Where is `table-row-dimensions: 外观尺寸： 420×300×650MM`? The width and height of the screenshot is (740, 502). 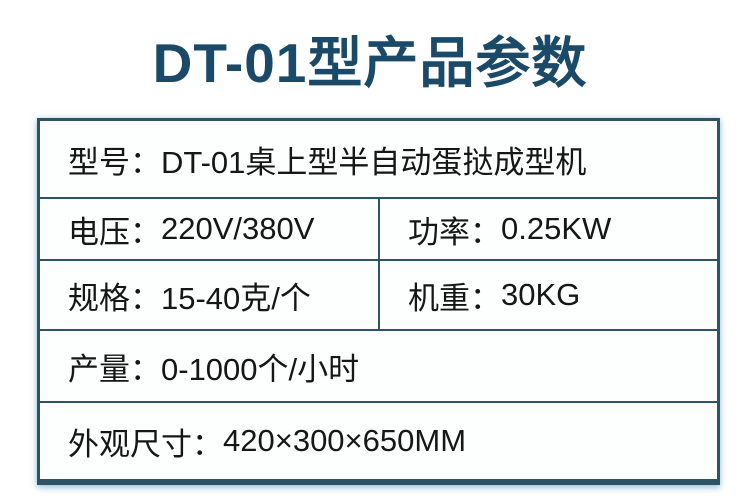 table-row-dimensions: 外观尺寸： 420×300×650MM is located at coordinates (378, 440).